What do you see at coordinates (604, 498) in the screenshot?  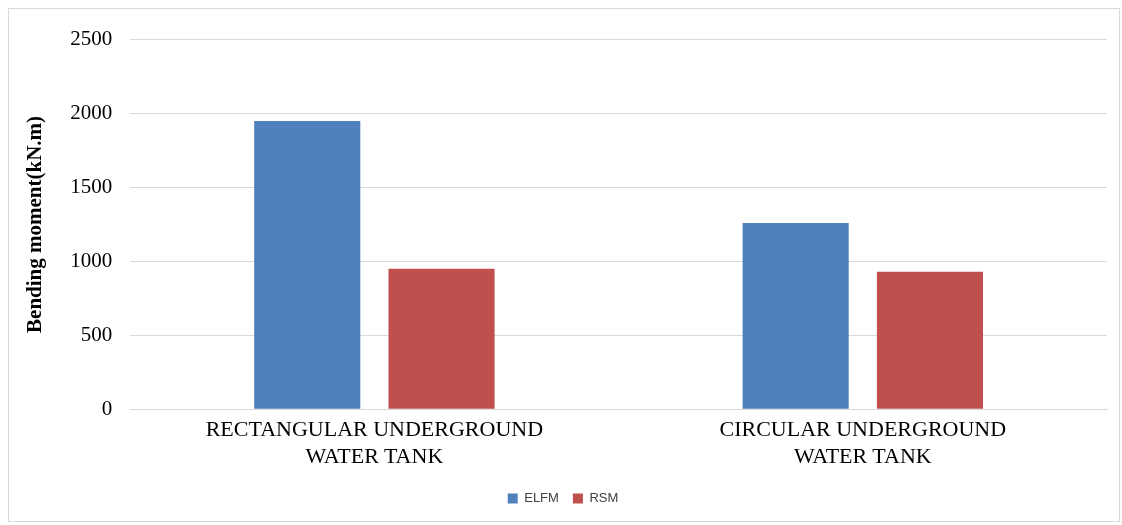 I see `legend-label: RSM` at bounding box center [604, 498].